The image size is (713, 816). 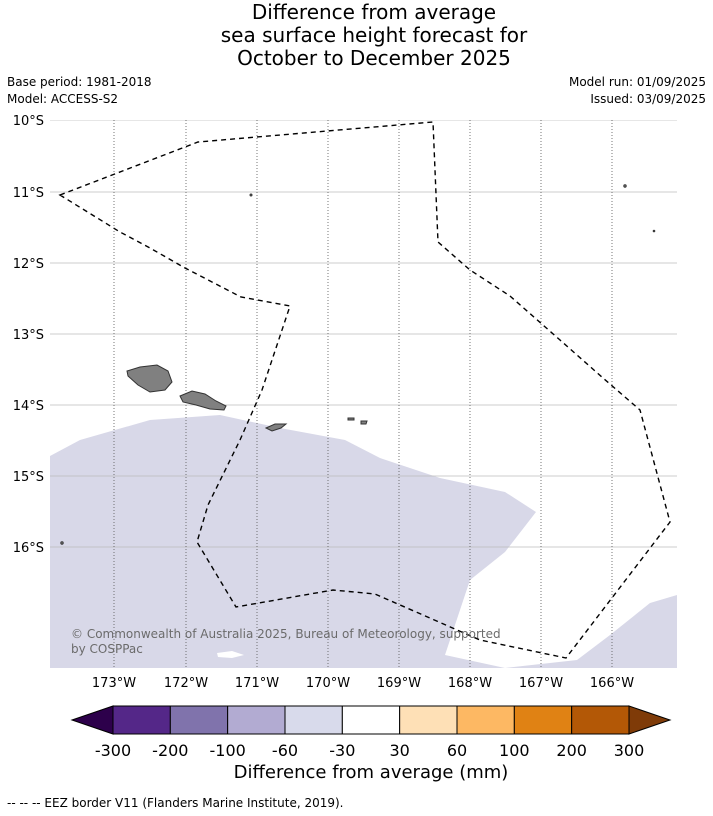 I want to click on base-period-text: Base period: 1981-2018, so click(x=79, y=82).